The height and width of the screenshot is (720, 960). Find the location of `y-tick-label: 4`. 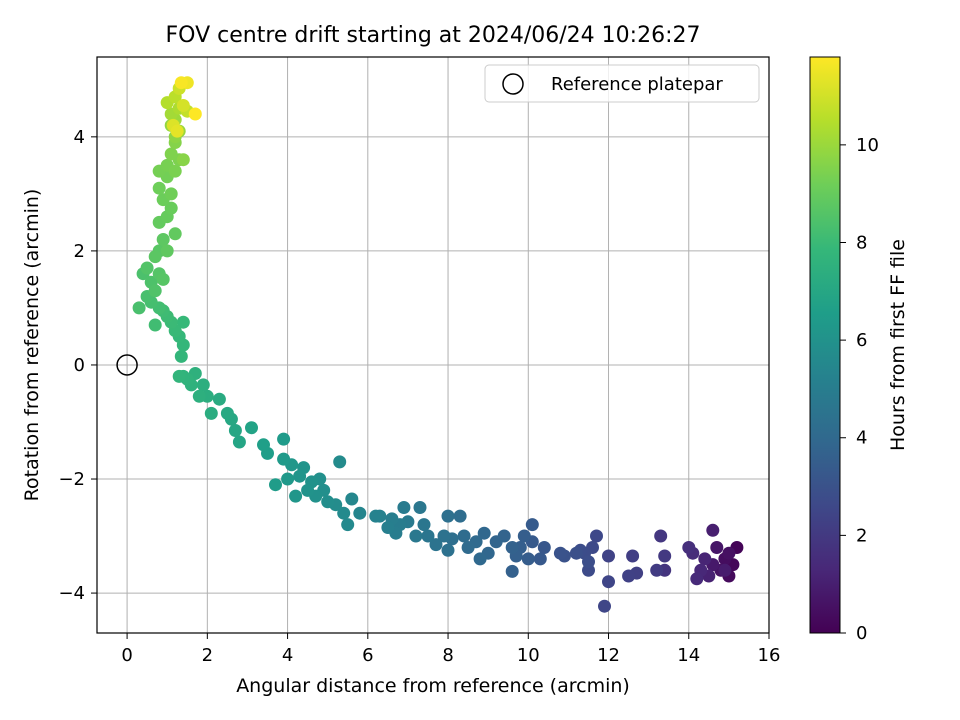

y-tick-label: 4 is located at coordinates (79, 137).